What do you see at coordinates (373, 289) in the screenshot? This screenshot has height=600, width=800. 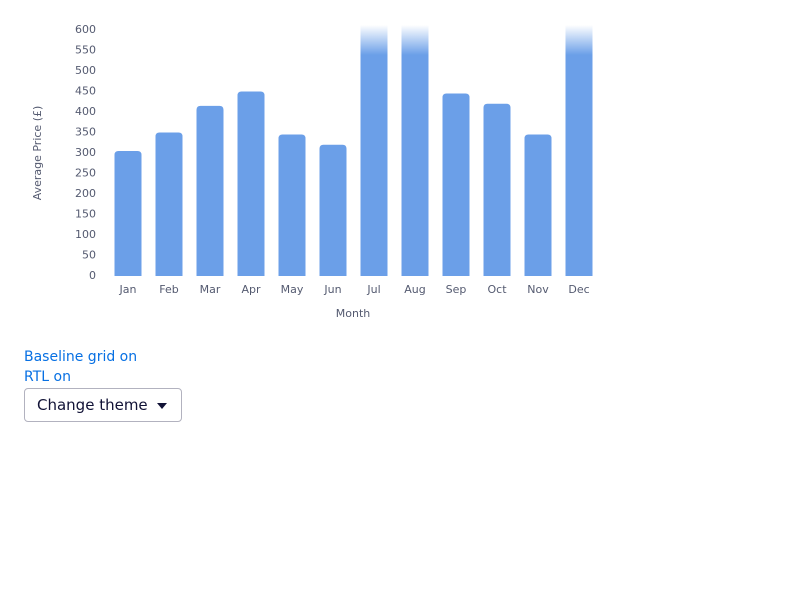 I see `x-tick-label: Jul` at bounding box center [373, 289].